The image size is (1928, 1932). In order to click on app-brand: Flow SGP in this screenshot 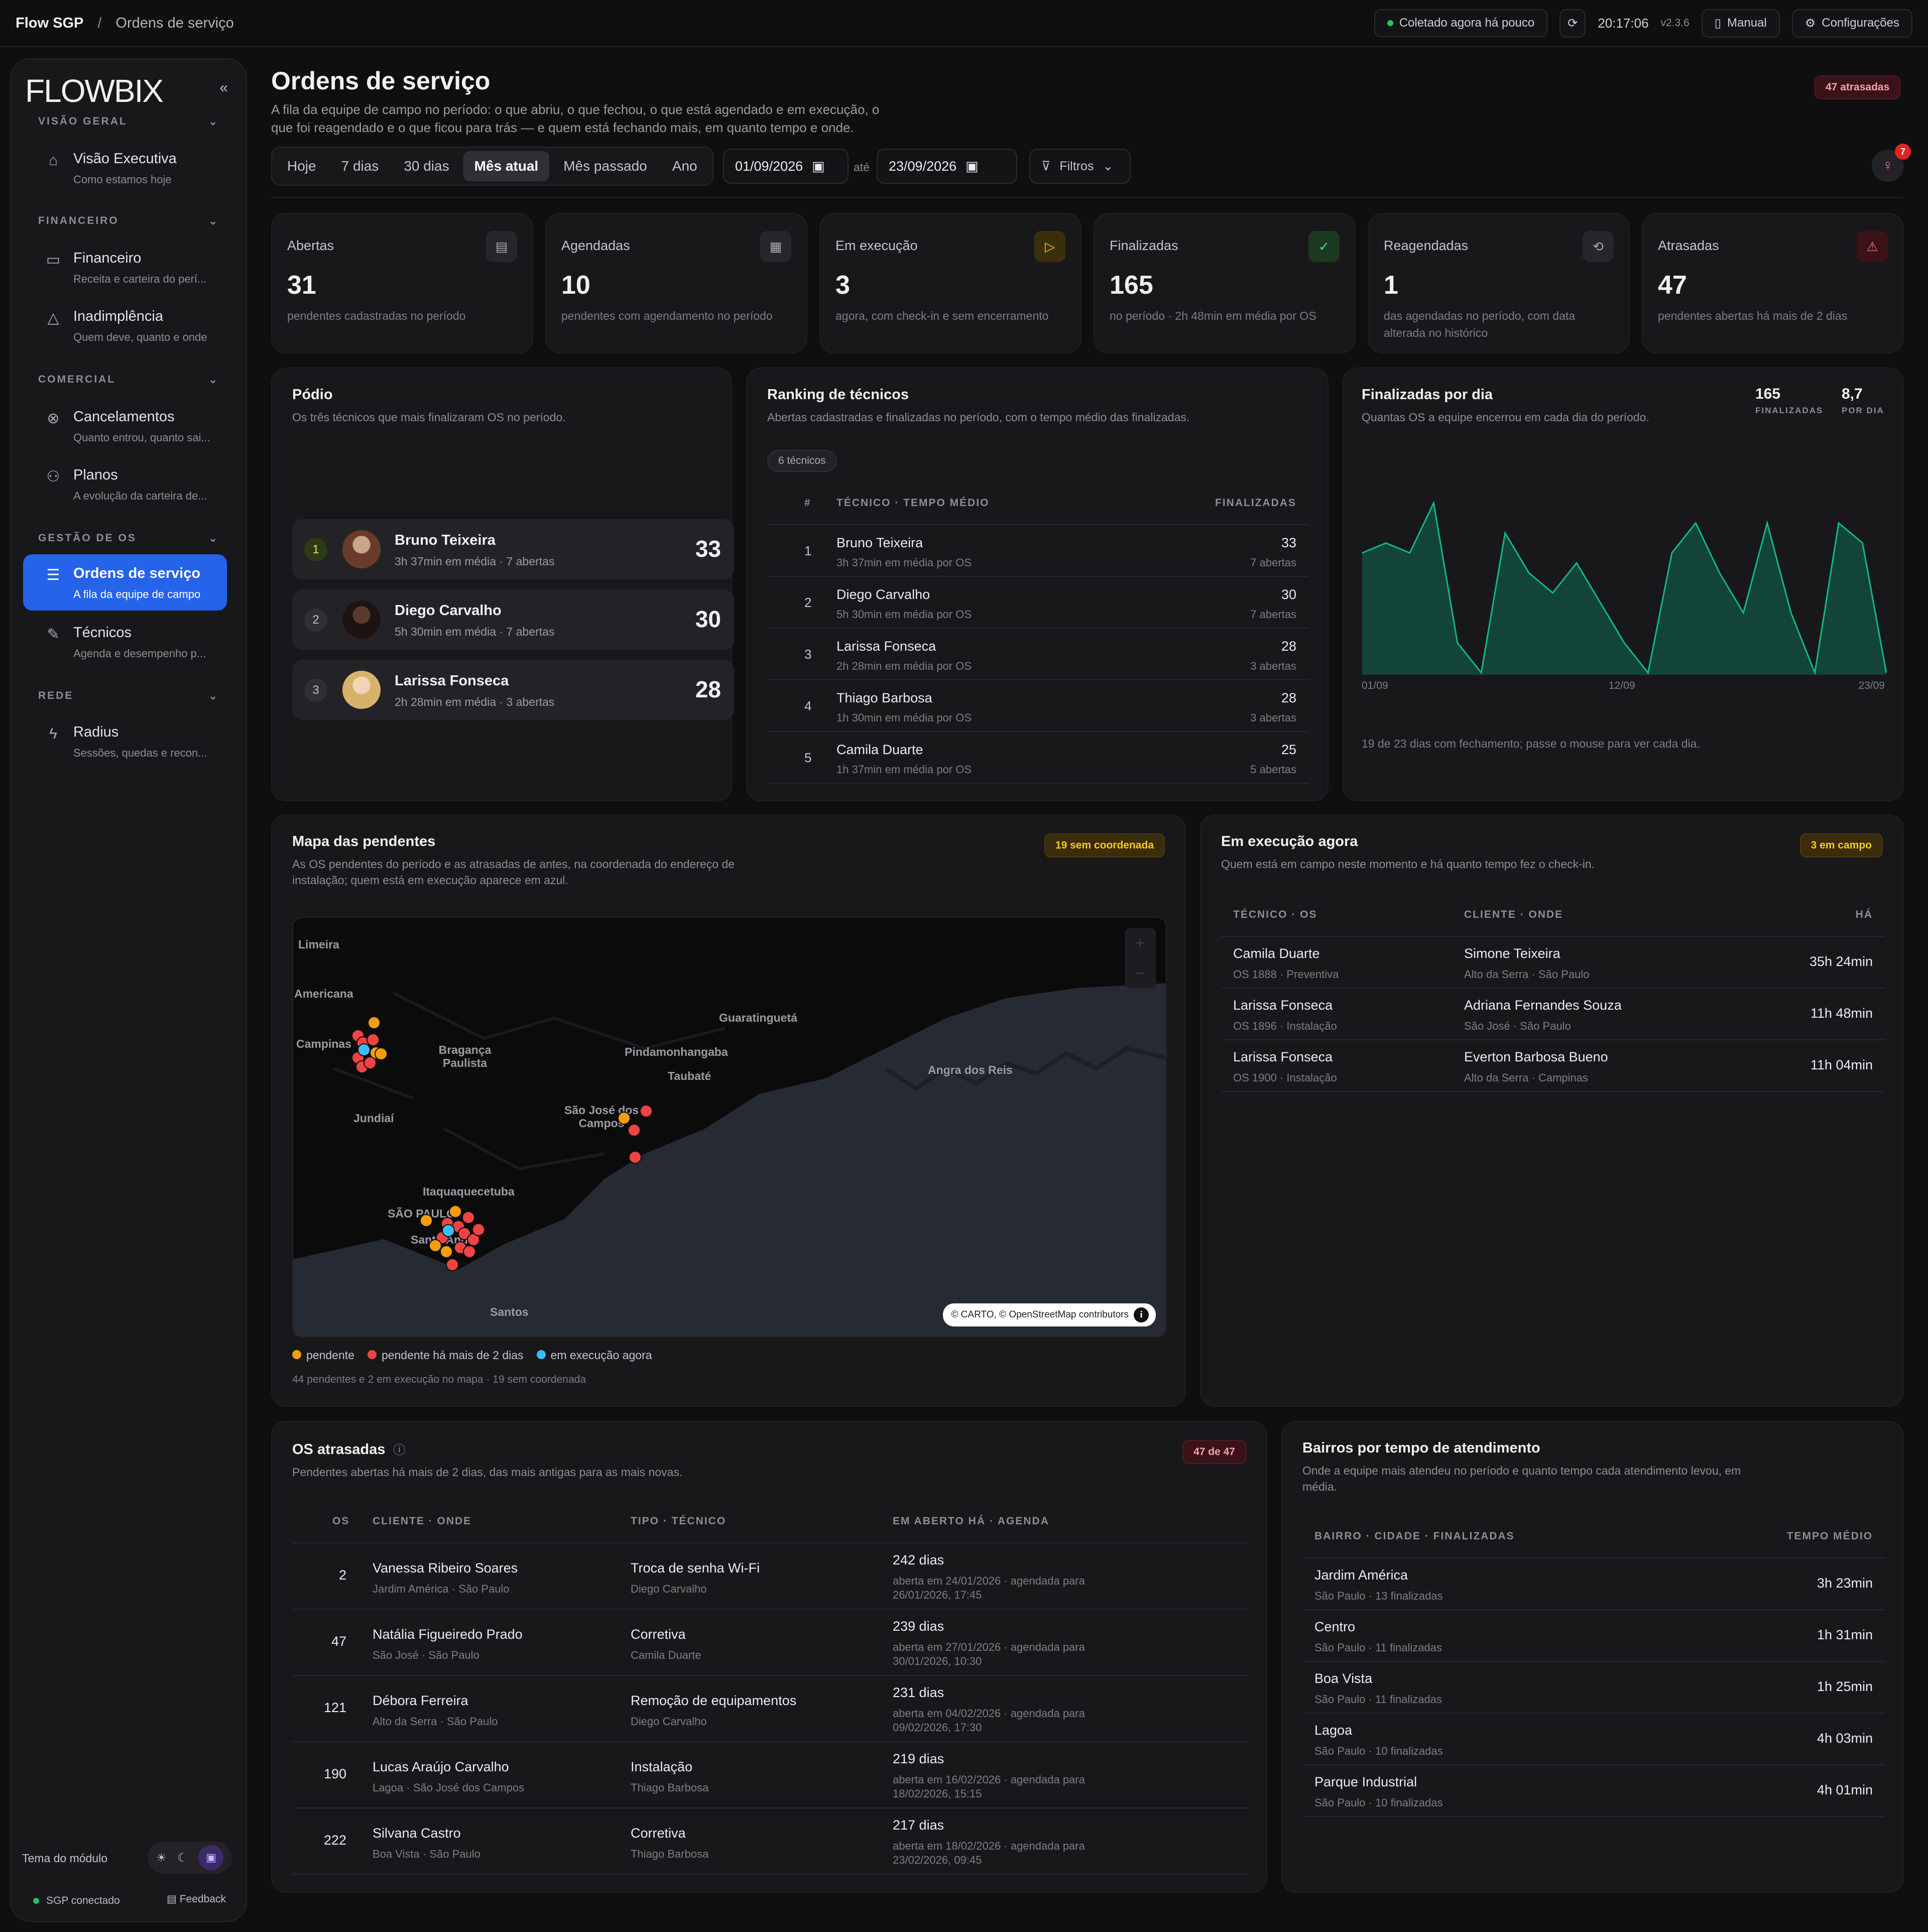, I will do `click(50, 23)`.